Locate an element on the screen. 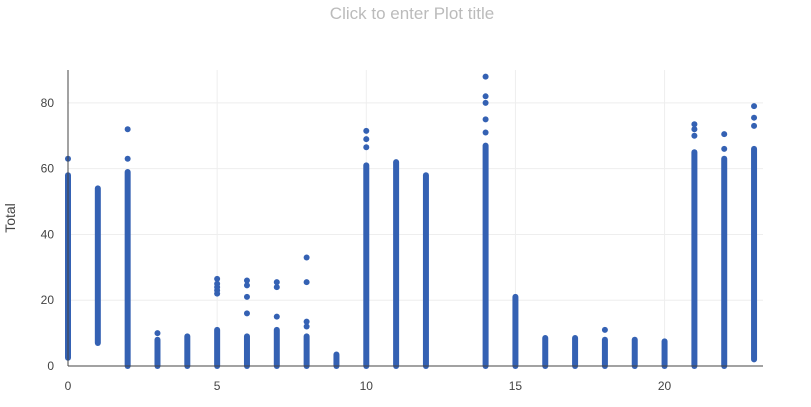 This screenshot has height=407, width=811. y-tick-label: 0 is located at coordinates (50, 366).